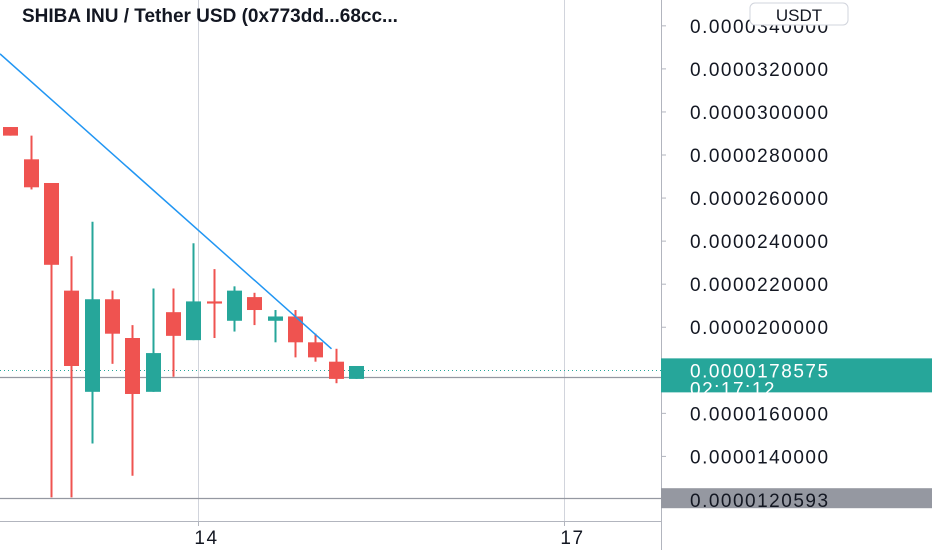 Image resolution: width=932 pixels, height=555 pixels. Describe the element at coordinates (760, 457) in the screenshot. I see `price-tick-label: 0.0000140000` at that location.